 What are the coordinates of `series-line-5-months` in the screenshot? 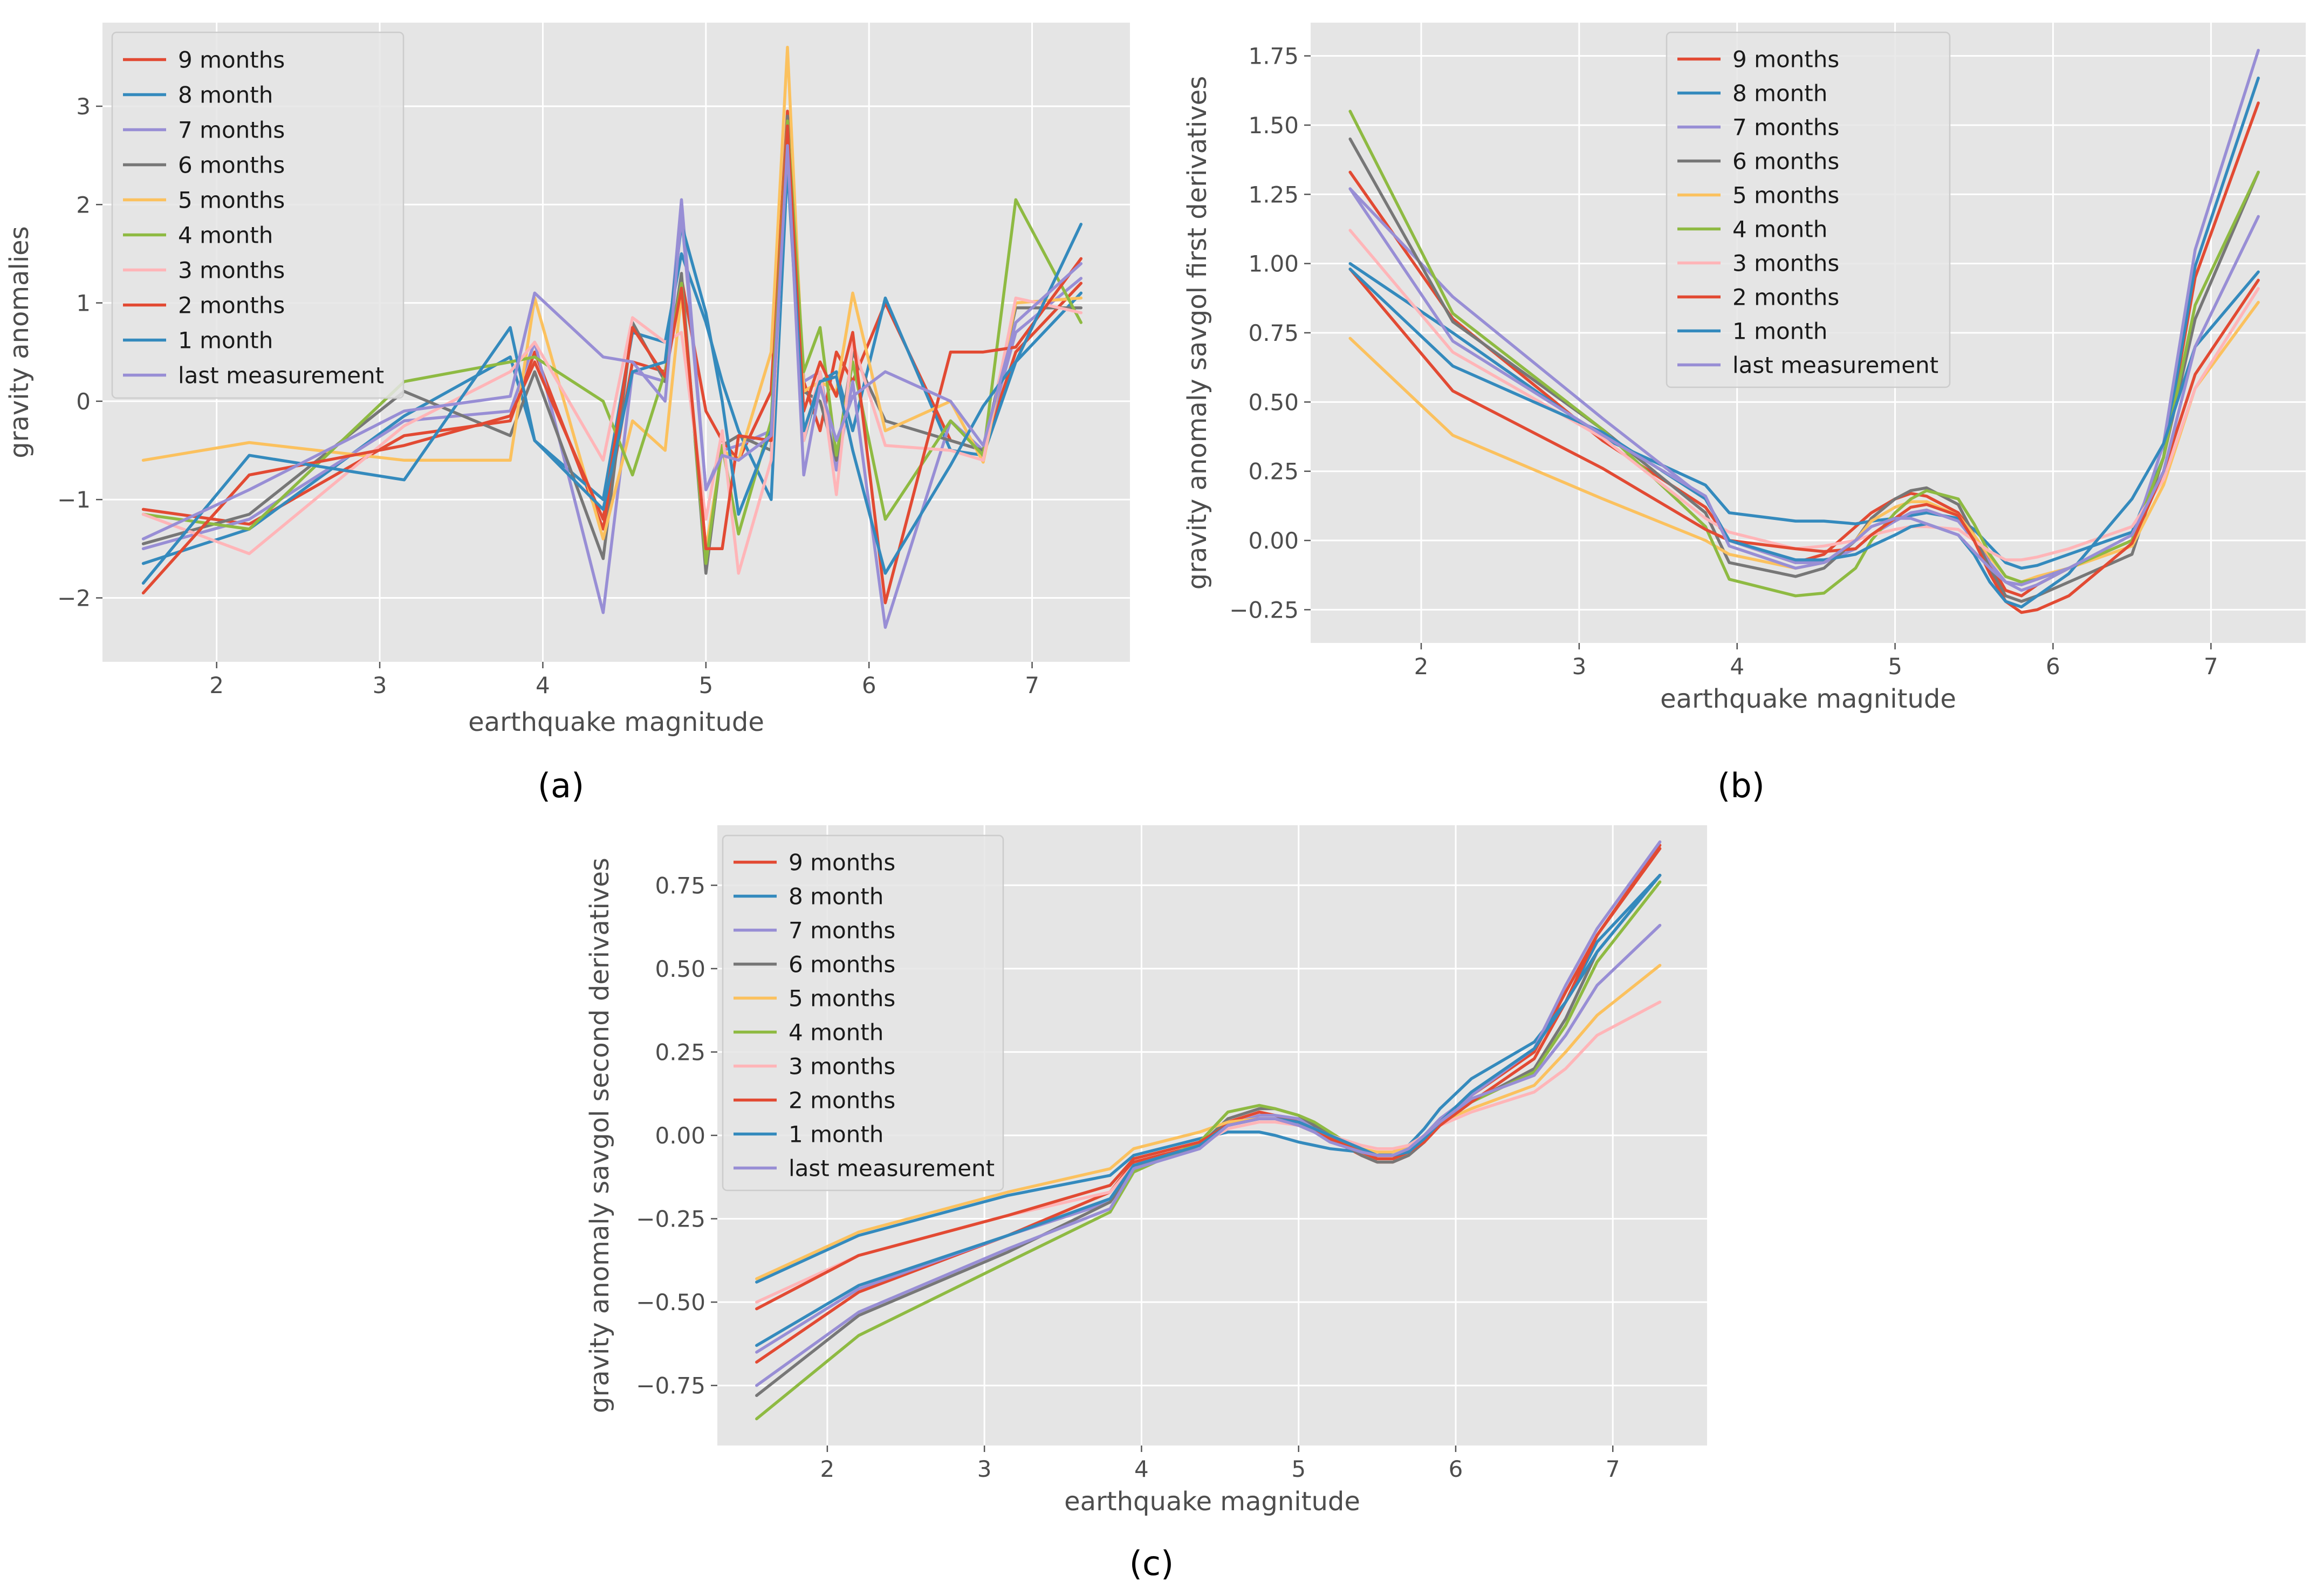 It's located at (1804, 442).